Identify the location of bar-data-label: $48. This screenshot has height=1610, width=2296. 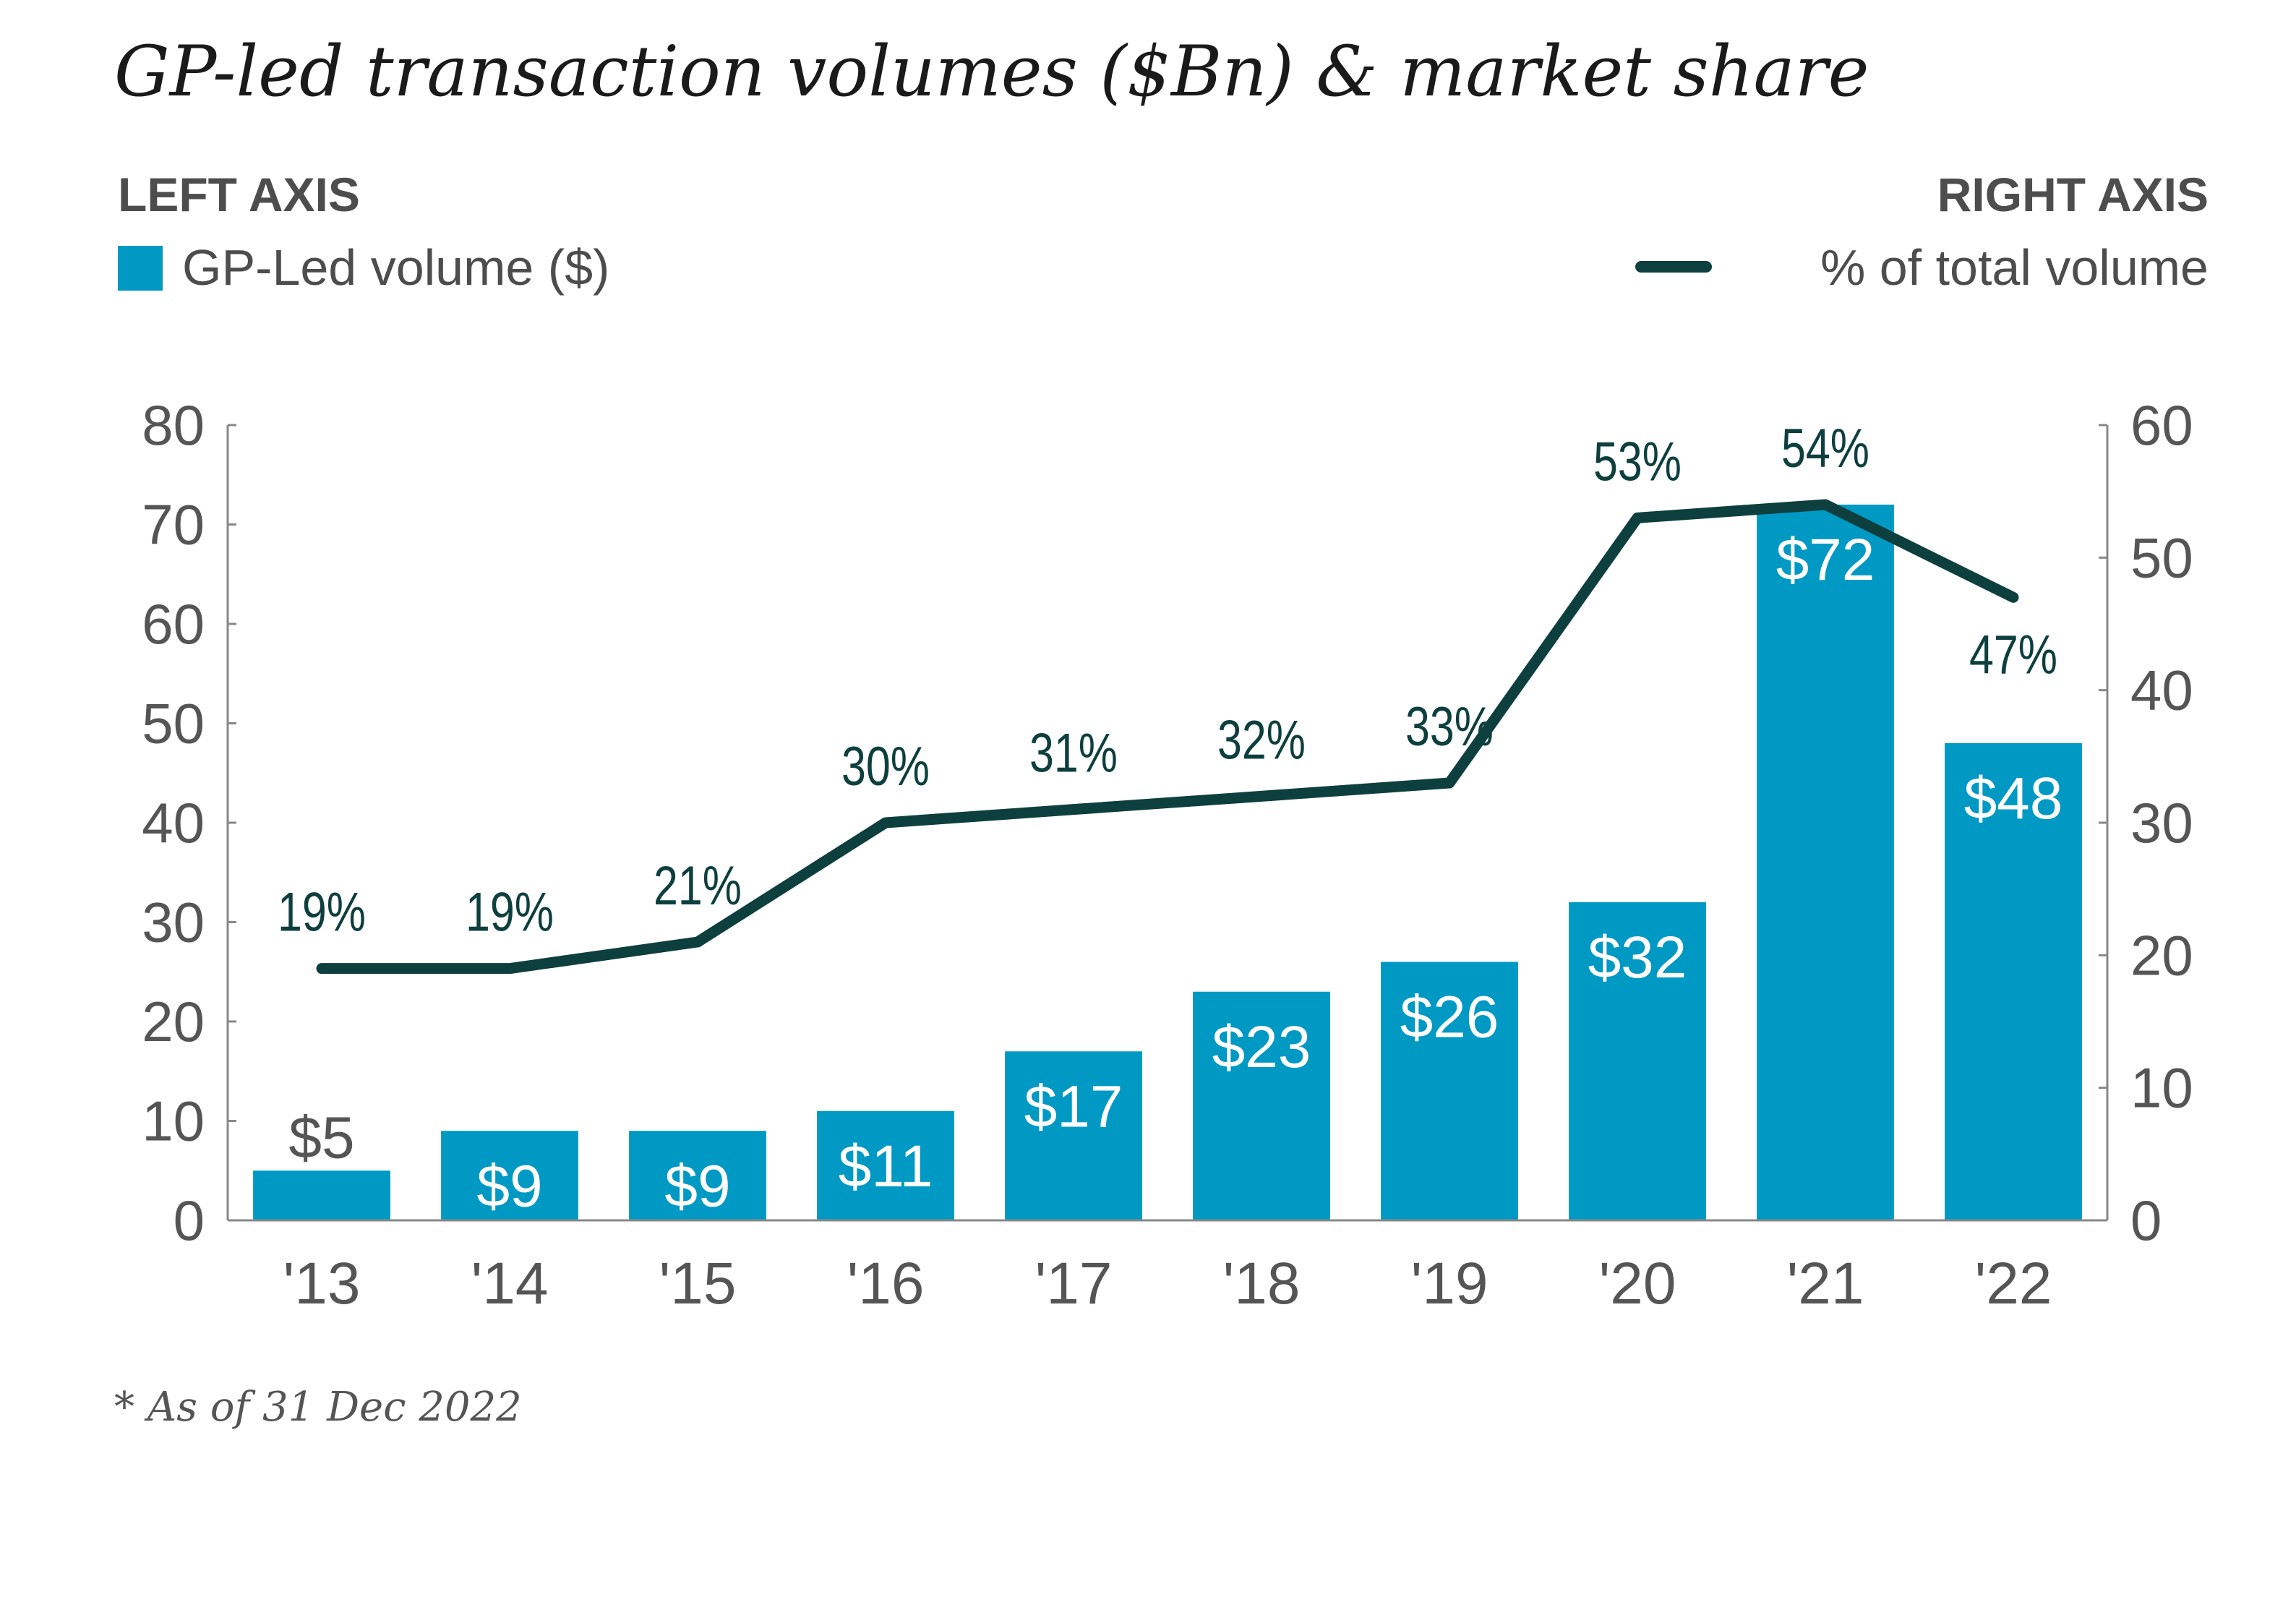
(2013, 798).